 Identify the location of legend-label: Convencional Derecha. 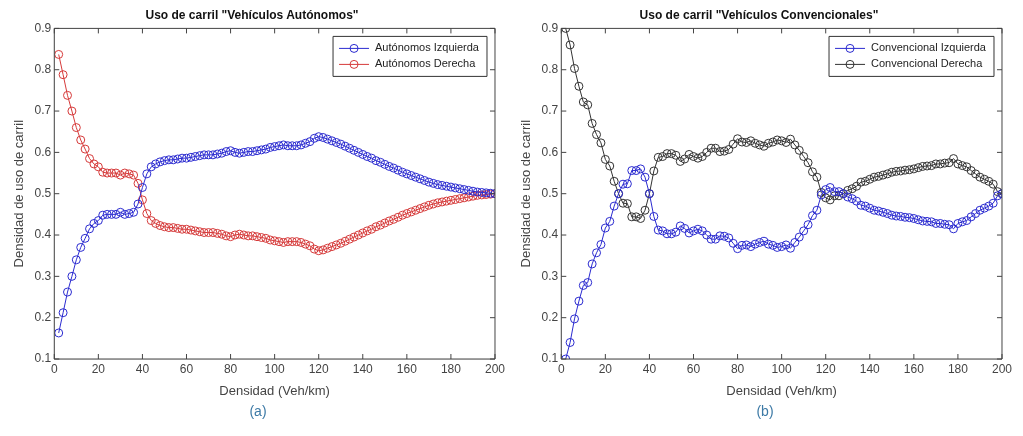
(927, 63).